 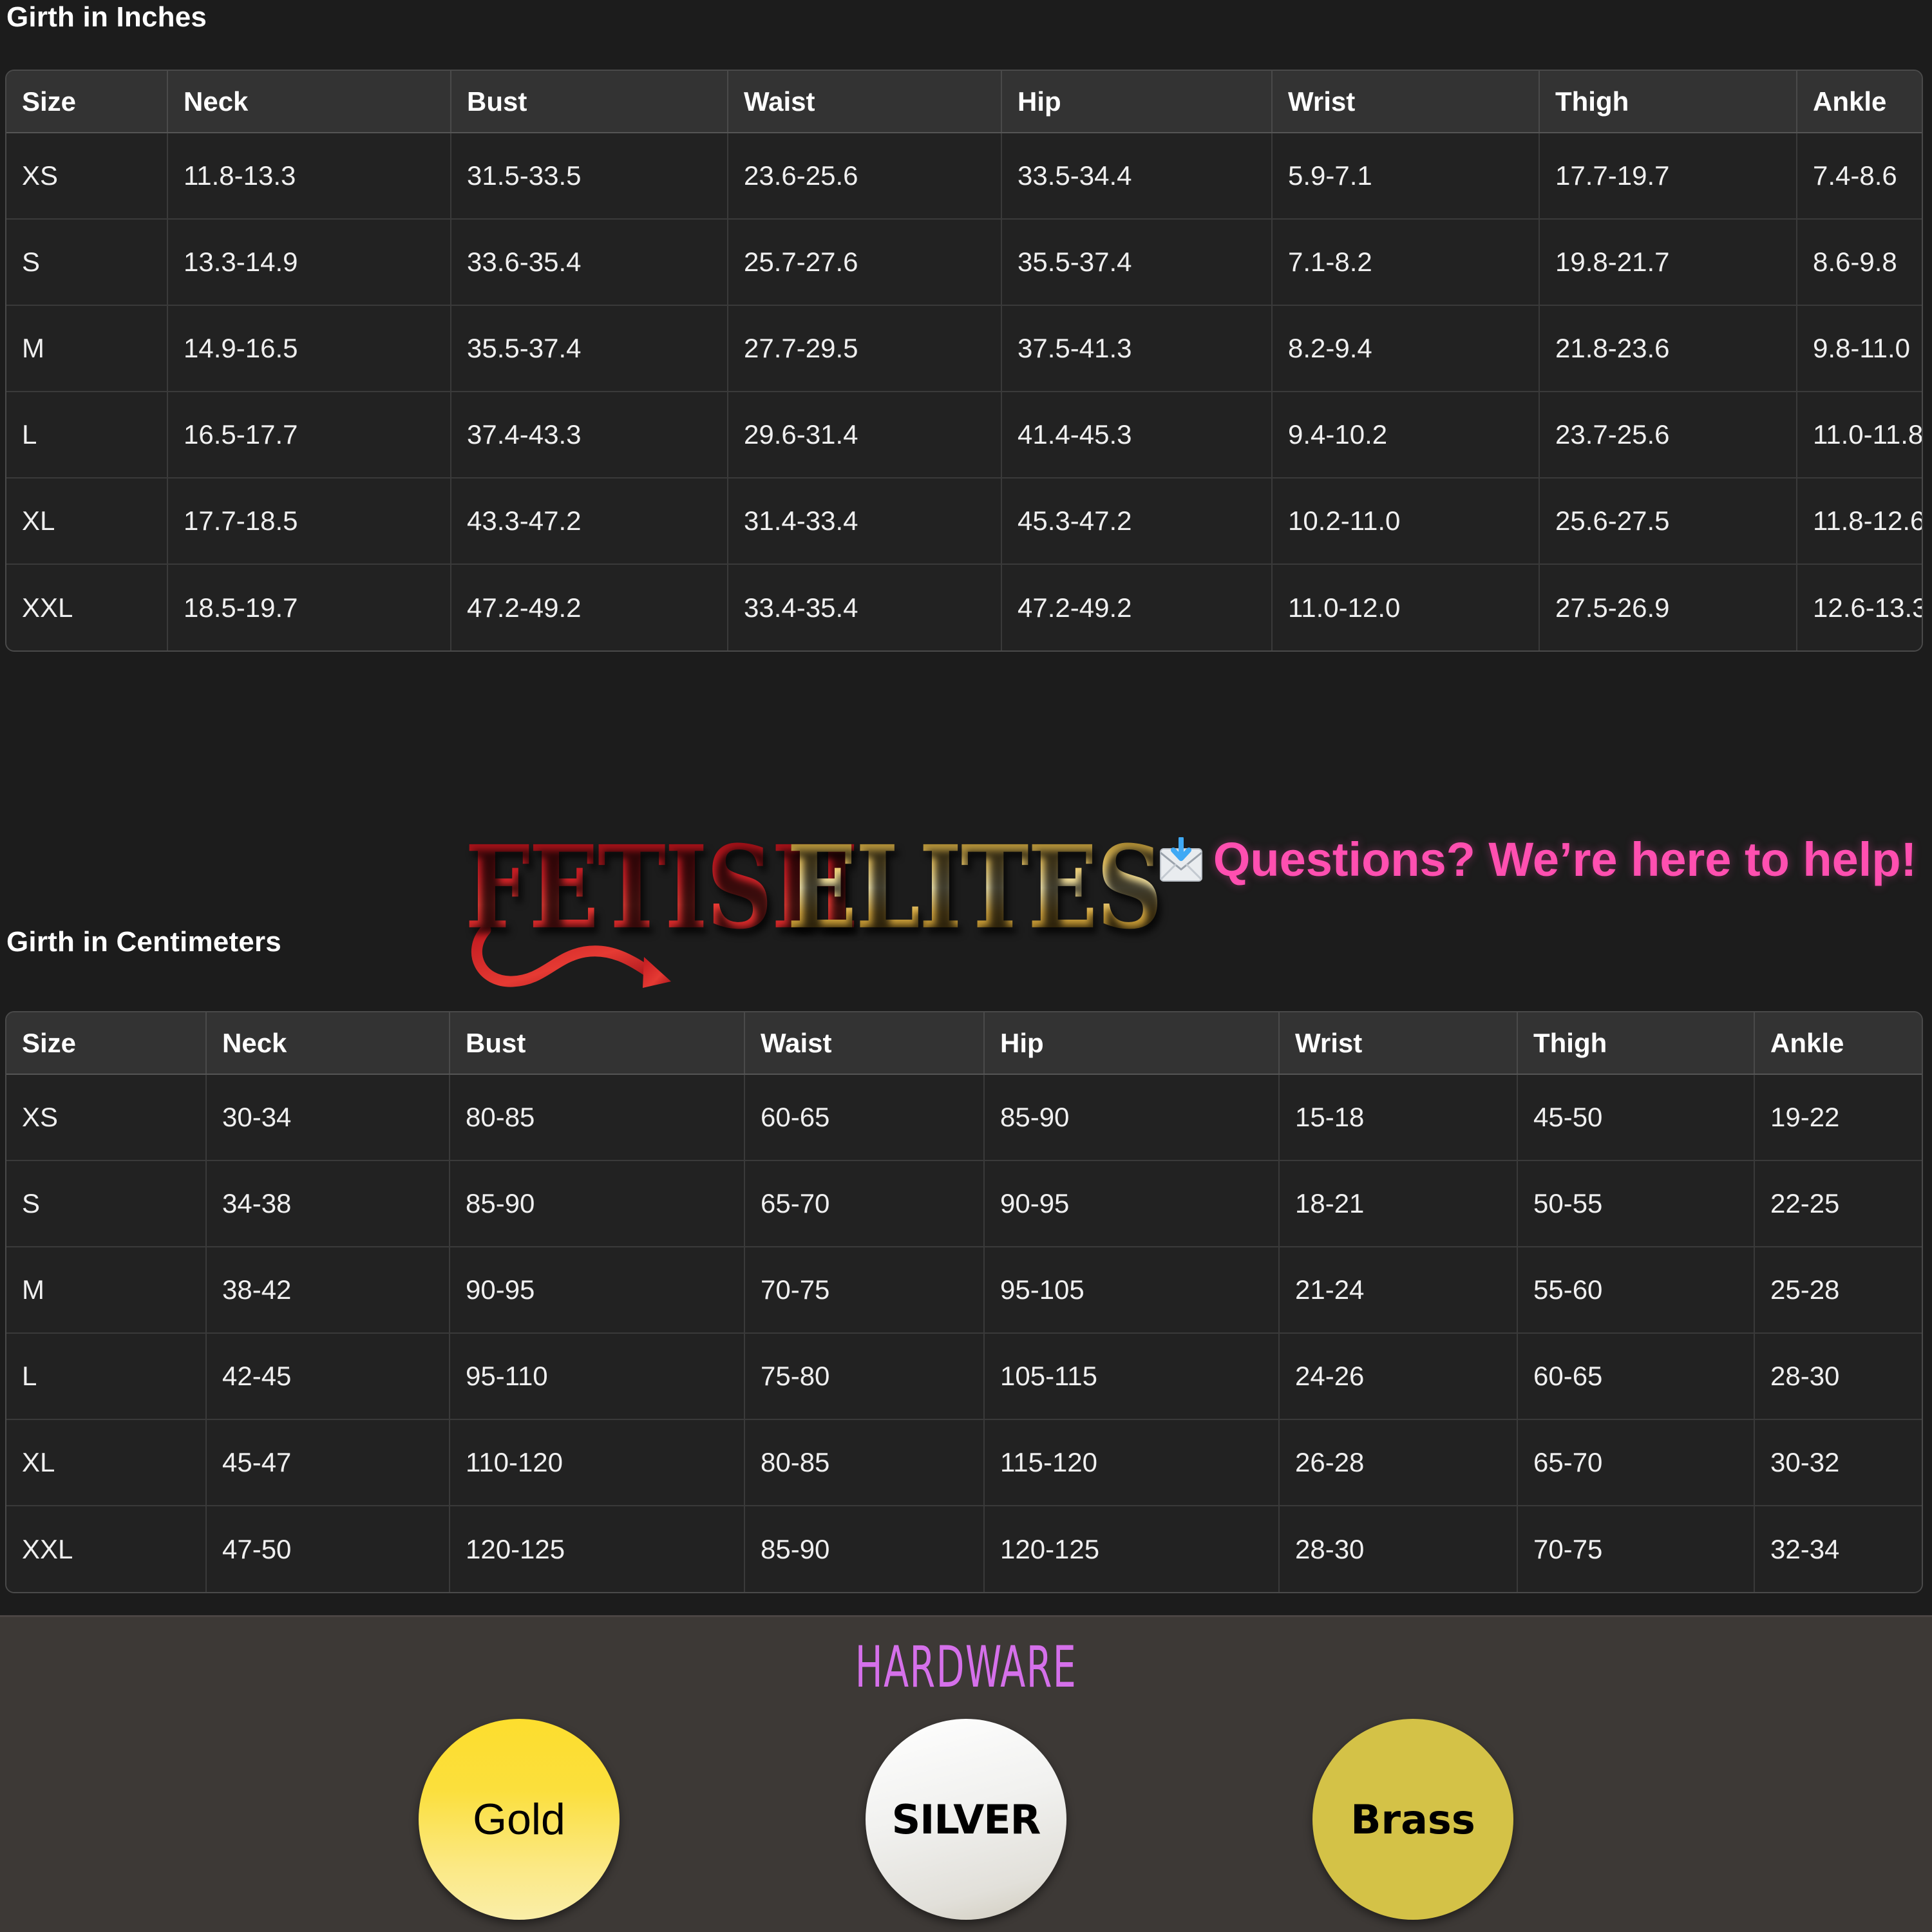 What do you see at coordinates (865, 349) in the screenshot?
I see `cell-waist: 27.7-29.5` at bounding box center [865, 349].